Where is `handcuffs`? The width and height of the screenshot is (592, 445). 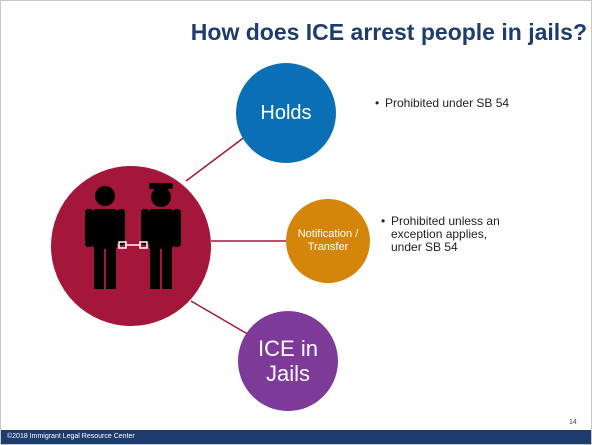 handcuffs is located at coordinates (133, 245).